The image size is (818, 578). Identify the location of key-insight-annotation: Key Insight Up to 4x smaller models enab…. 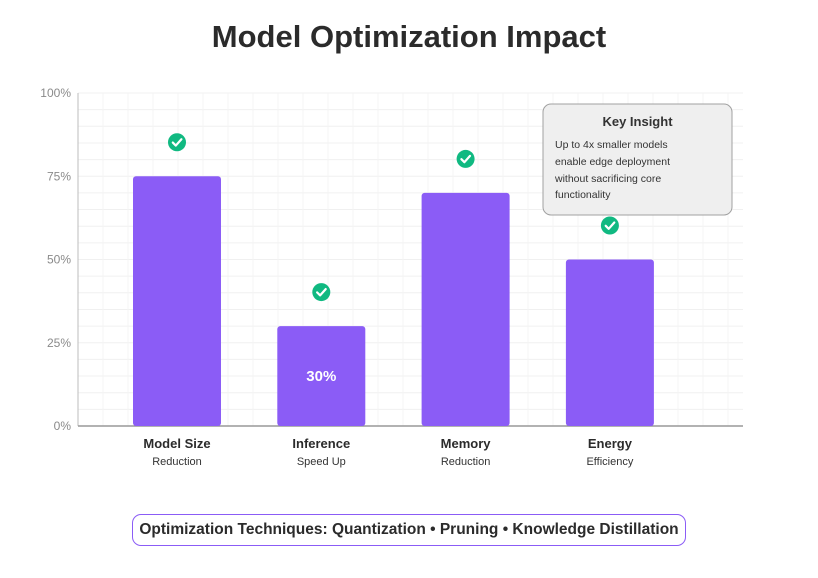
(637, 159).